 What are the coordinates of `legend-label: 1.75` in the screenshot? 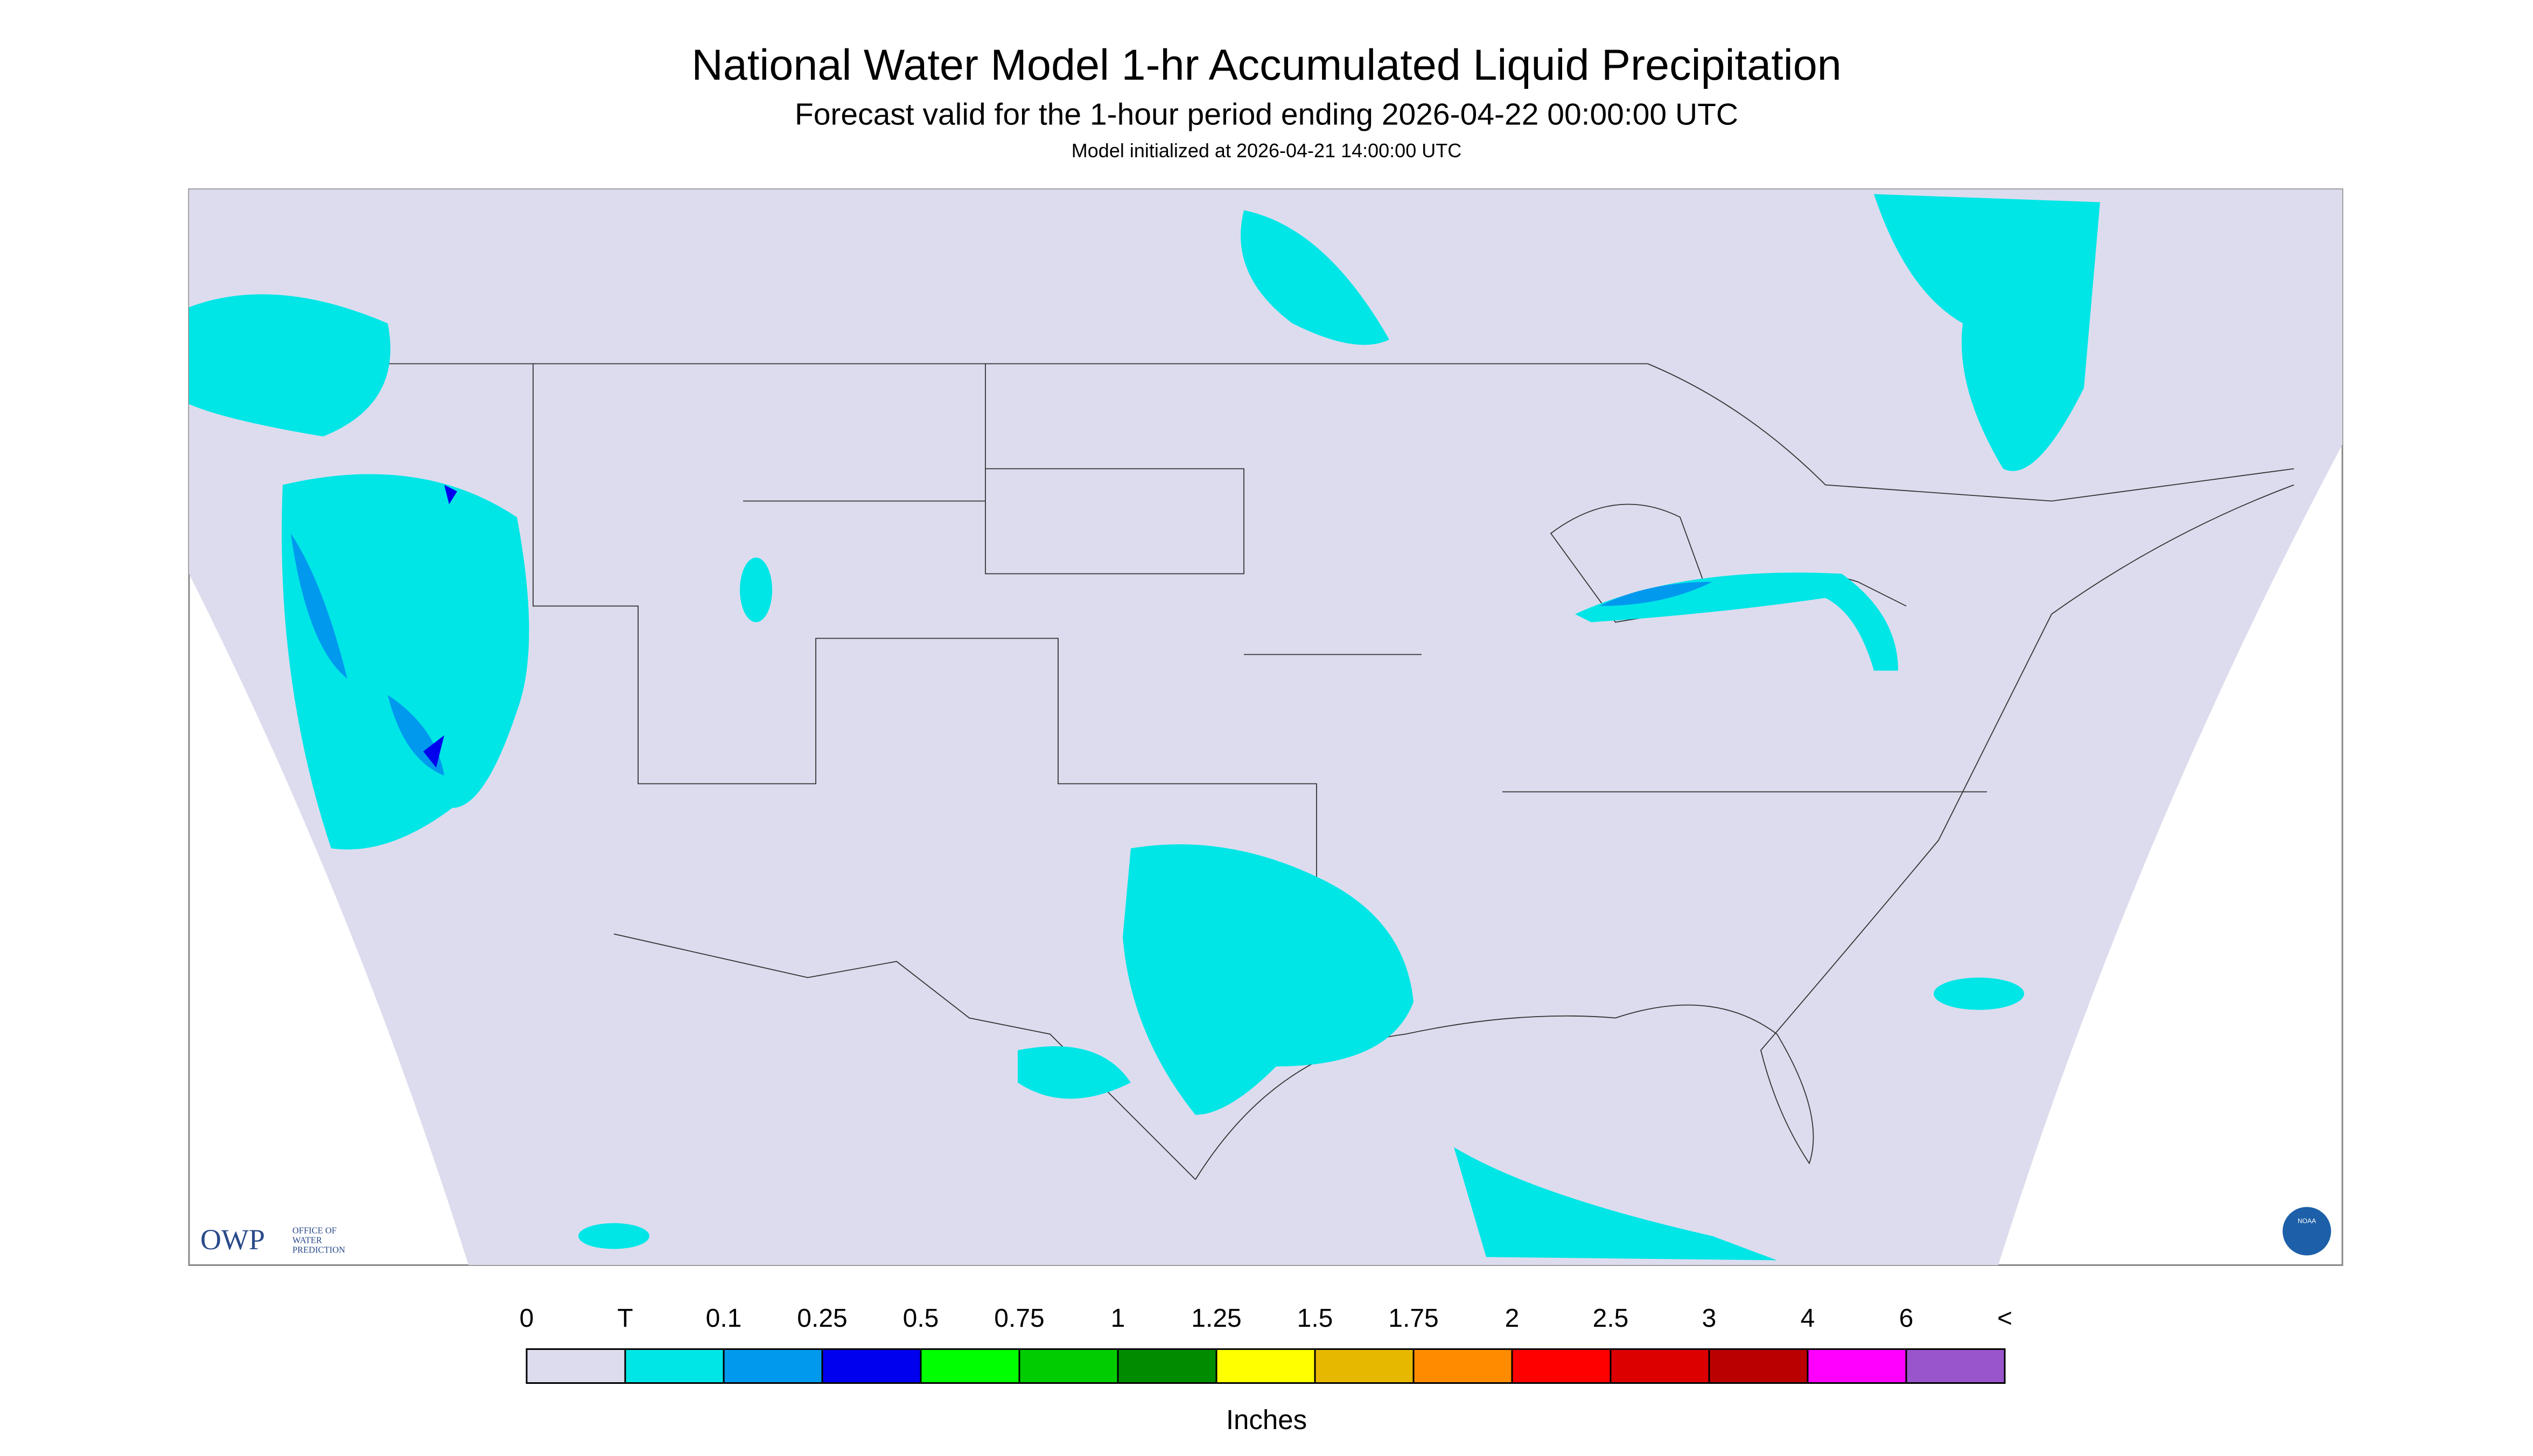 It's located at (1413, 1318).